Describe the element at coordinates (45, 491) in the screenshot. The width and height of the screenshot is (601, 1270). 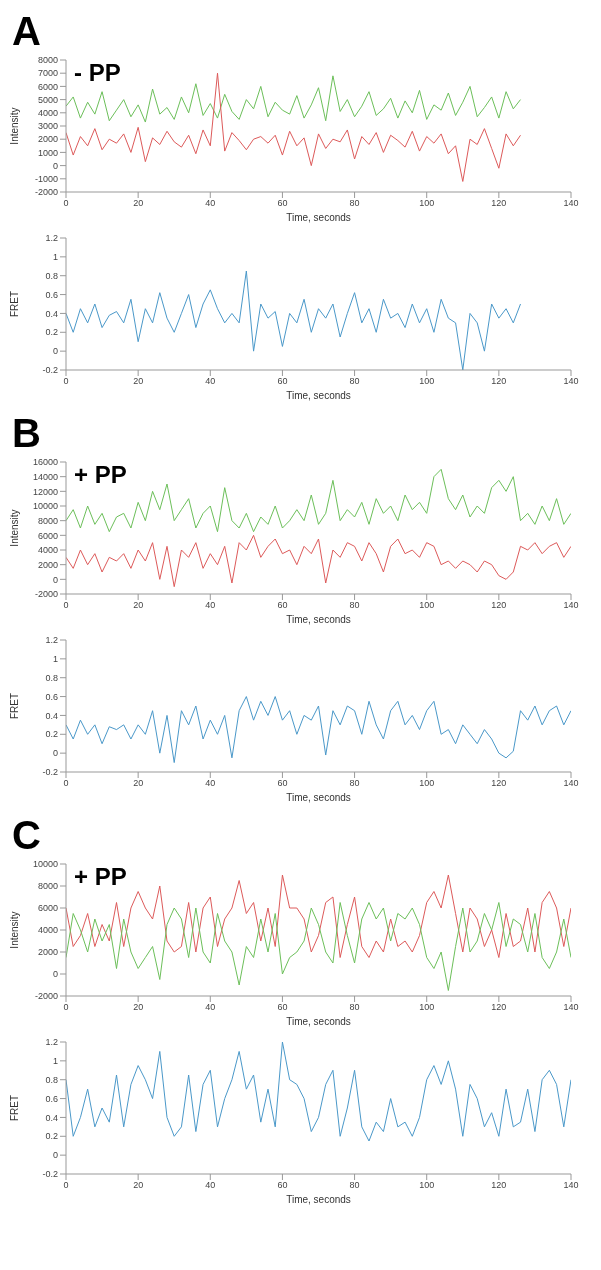
I see `y-tick-label: 12000` at that location.